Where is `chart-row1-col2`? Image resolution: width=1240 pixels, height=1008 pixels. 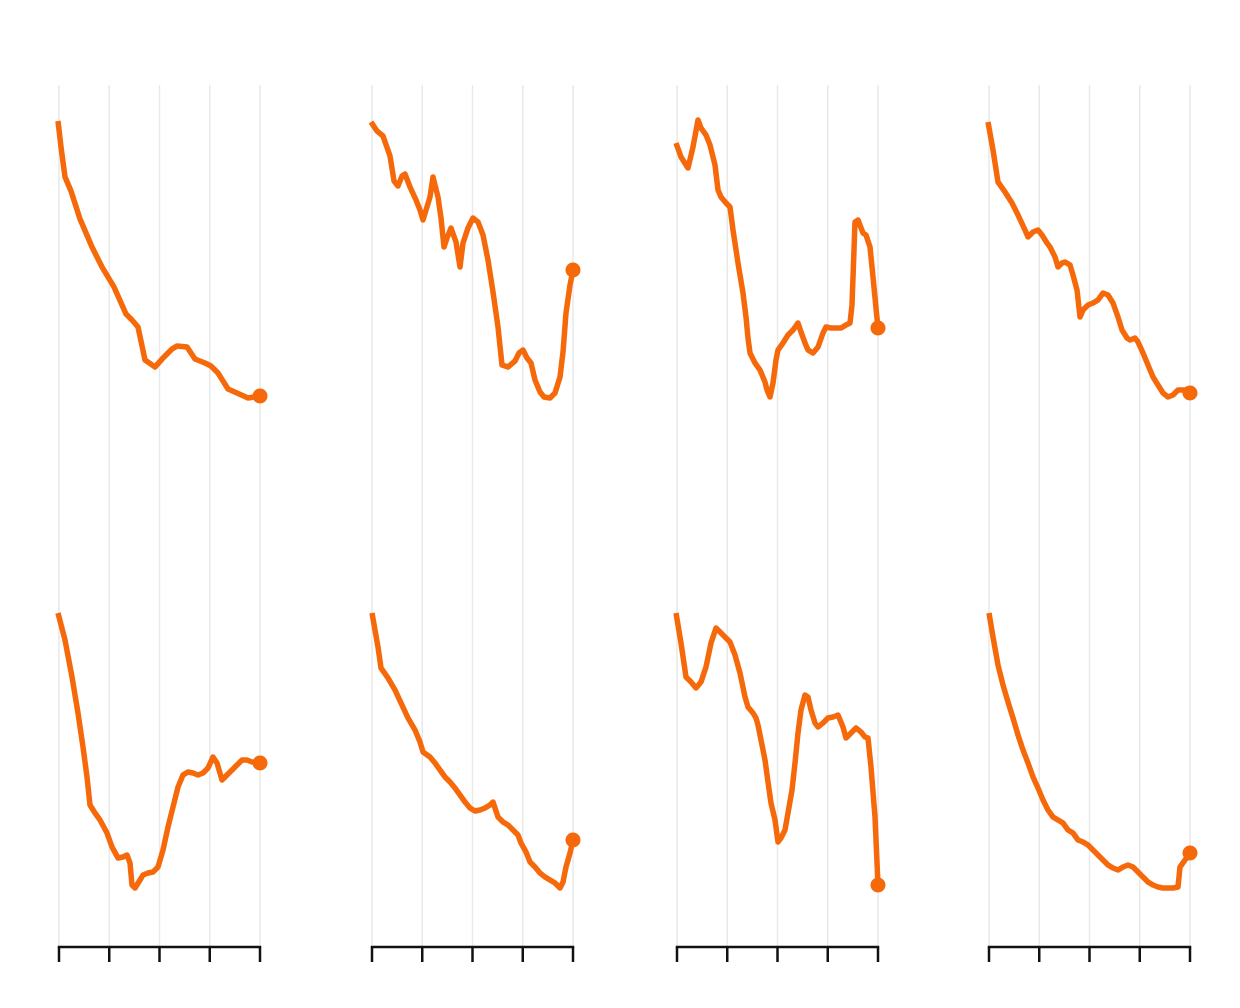 chart-row1-col2 is located at coordinates (474, 260).